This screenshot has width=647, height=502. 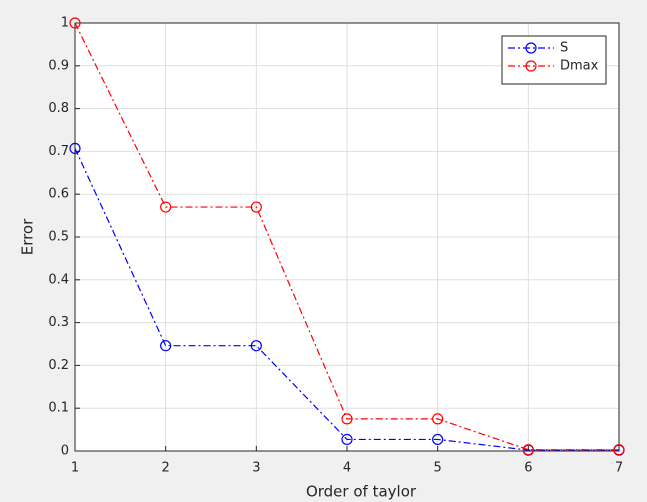 What do you see at coordinates (564, 48) in the screenshot?
I see `legend-label: S` at bounding box center [564, 48].